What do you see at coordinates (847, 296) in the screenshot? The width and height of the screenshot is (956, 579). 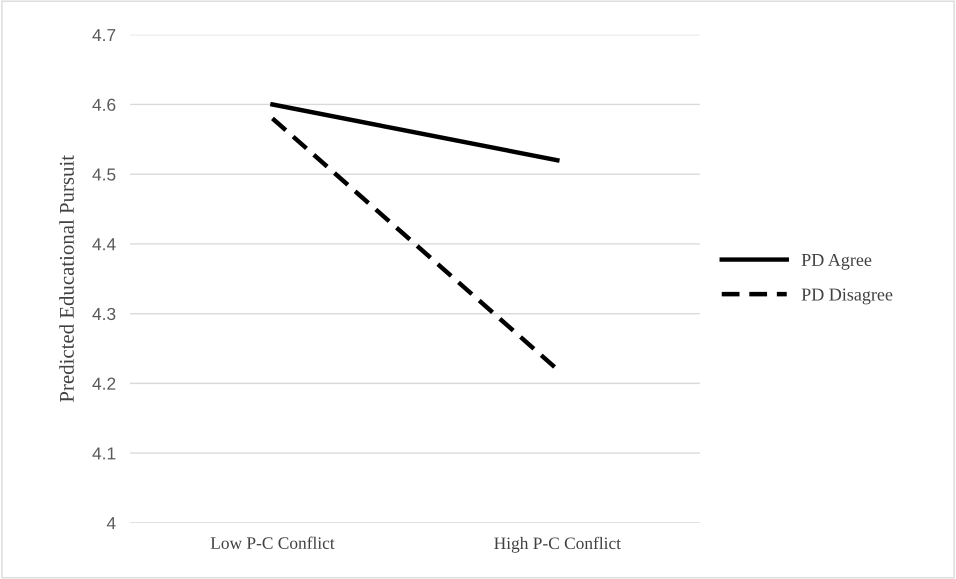 I see `legend-label: PD Disagree` at bounding box center [847, 296].